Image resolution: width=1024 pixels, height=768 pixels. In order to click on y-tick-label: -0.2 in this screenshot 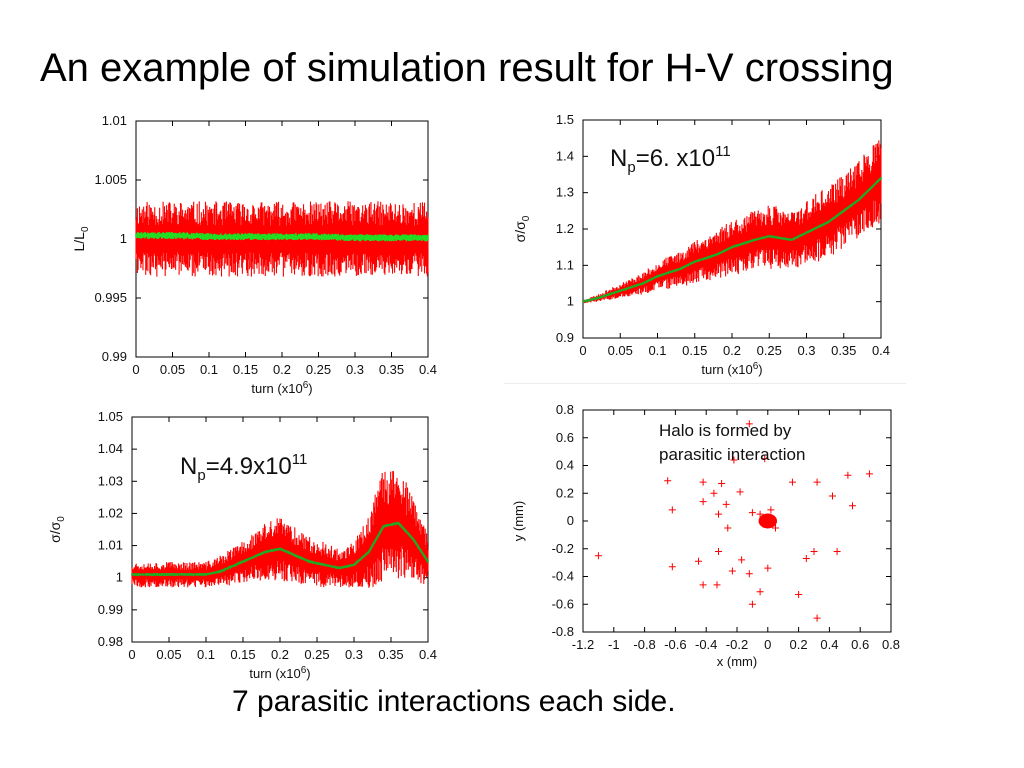, I will do `click(563, 548)`.